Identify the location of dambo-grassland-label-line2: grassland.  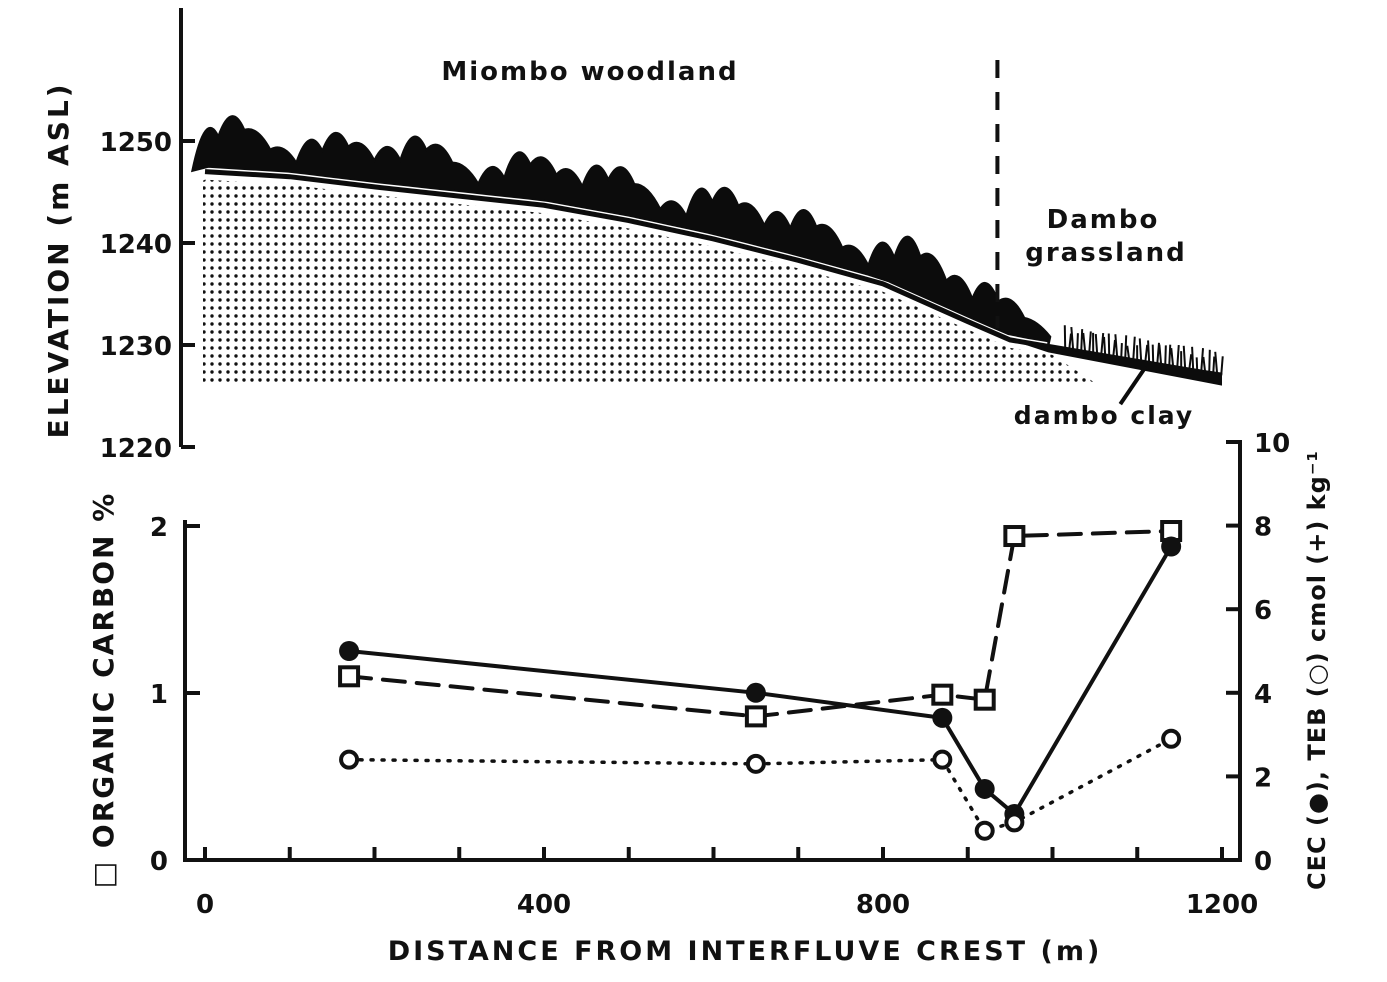
(1106, 253).